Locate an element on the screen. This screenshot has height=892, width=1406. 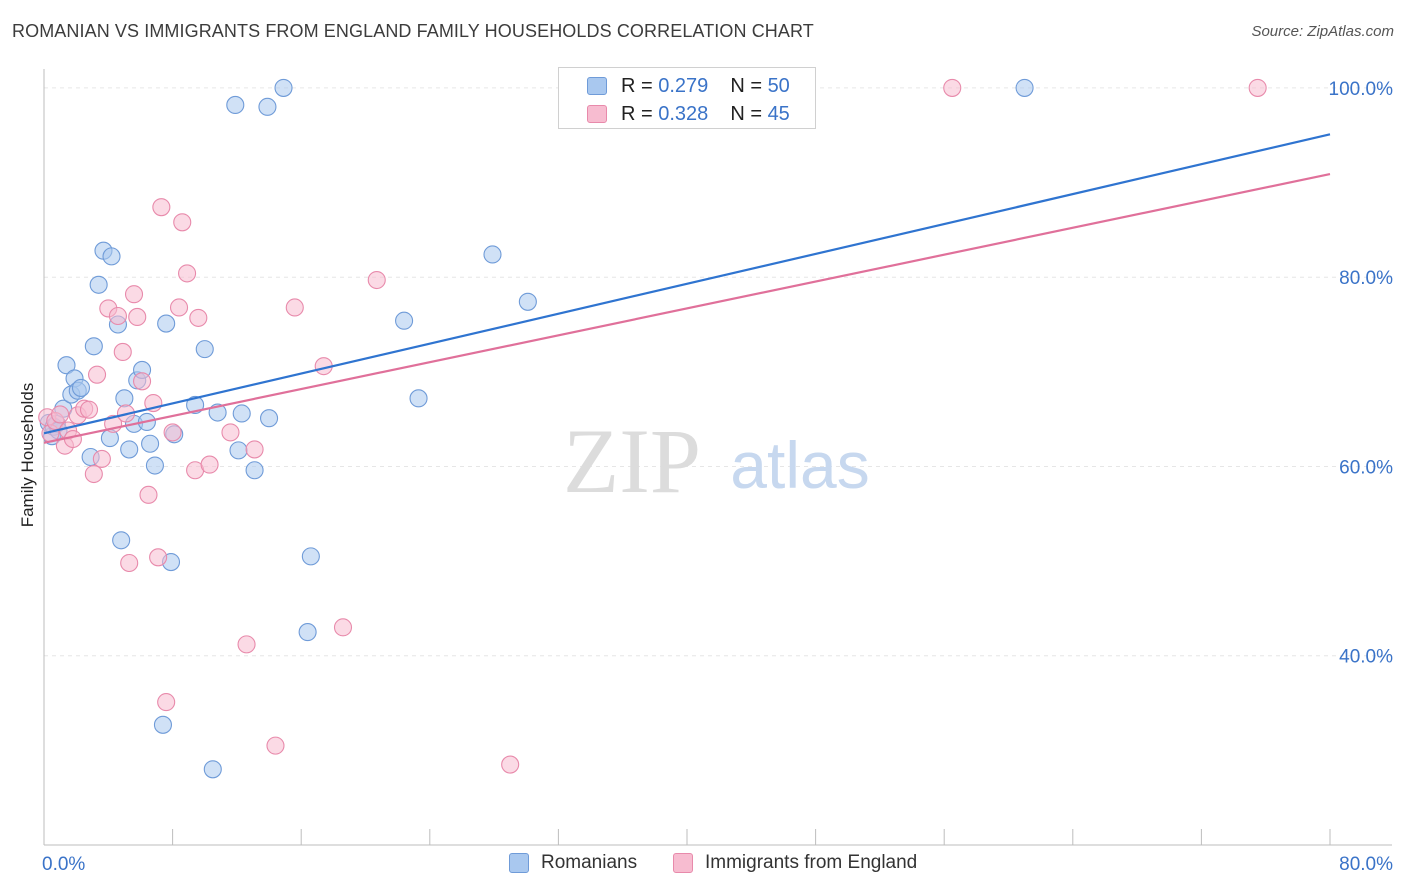
legend-row-england: R = 0.328 N = 45 is located at coordinates (687, 114).